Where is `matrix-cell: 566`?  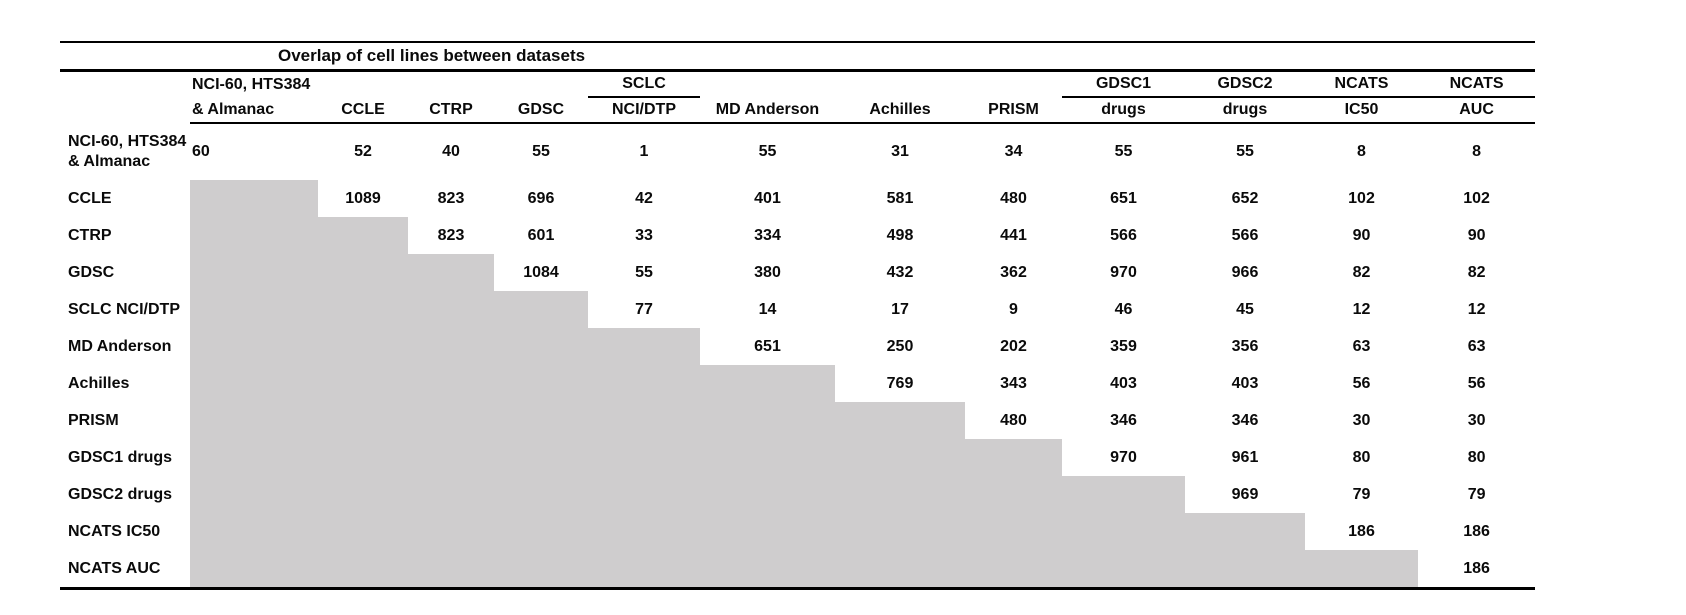 matrix-cell: 566 is located at coordinates (1245, 235).